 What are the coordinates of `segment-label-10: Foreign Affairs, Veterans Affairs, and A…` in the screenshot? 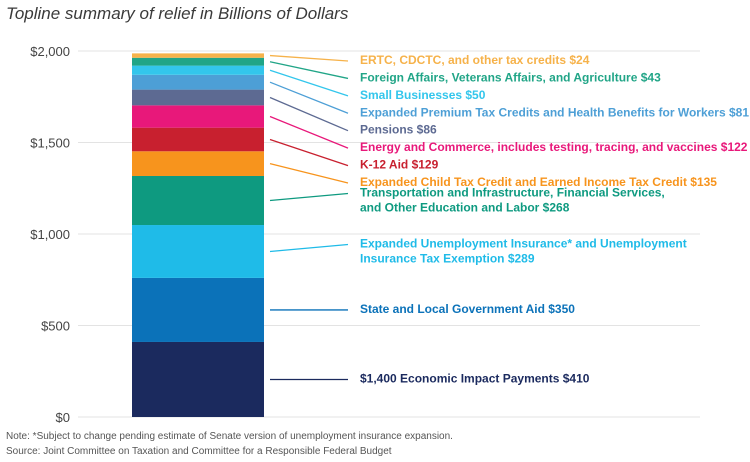 It's located at (510, 78).